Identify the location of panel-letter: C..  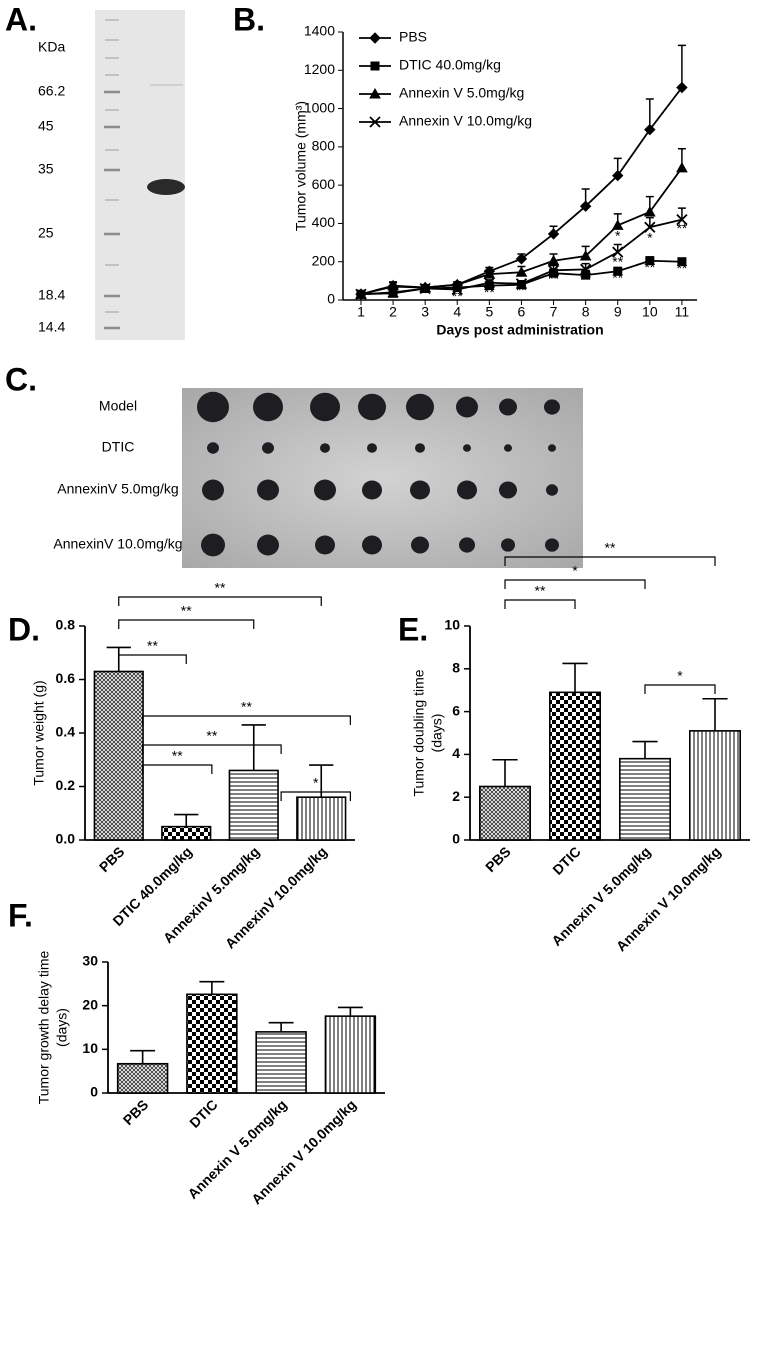
(21, 379).